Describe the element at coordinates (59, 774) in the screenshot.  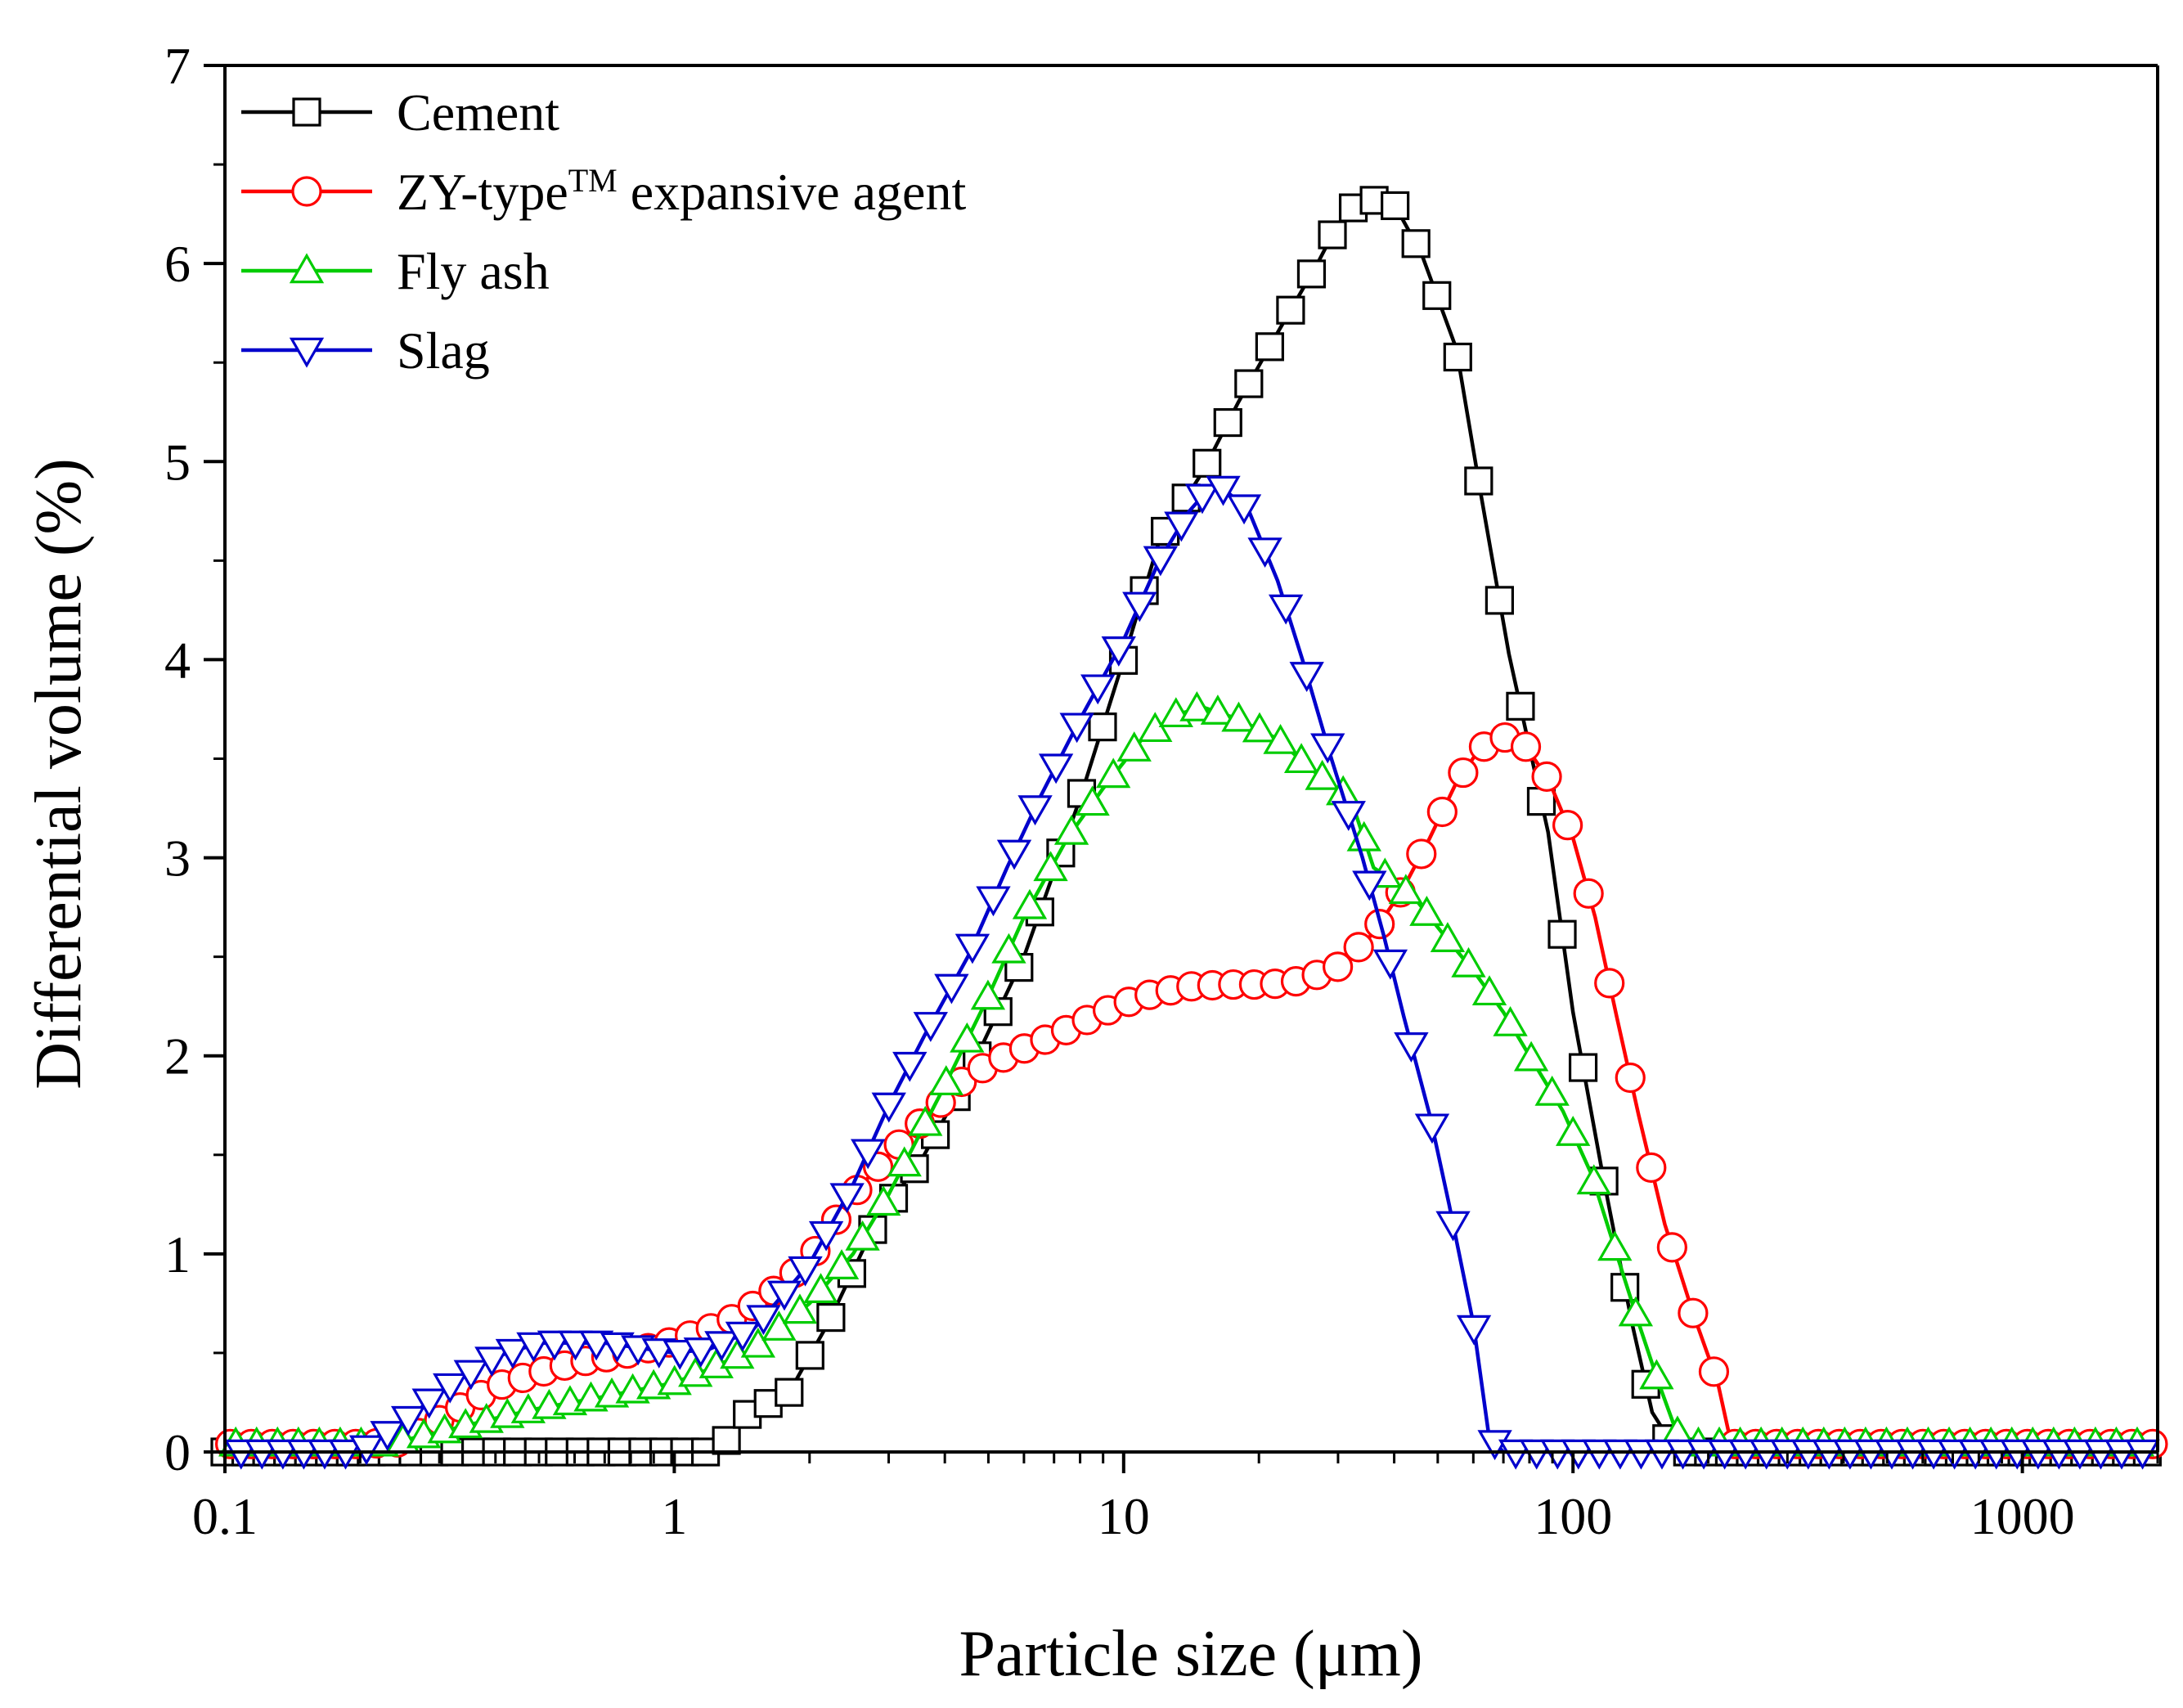
I see `y-axis-title: Differential volume (%)` at that location.